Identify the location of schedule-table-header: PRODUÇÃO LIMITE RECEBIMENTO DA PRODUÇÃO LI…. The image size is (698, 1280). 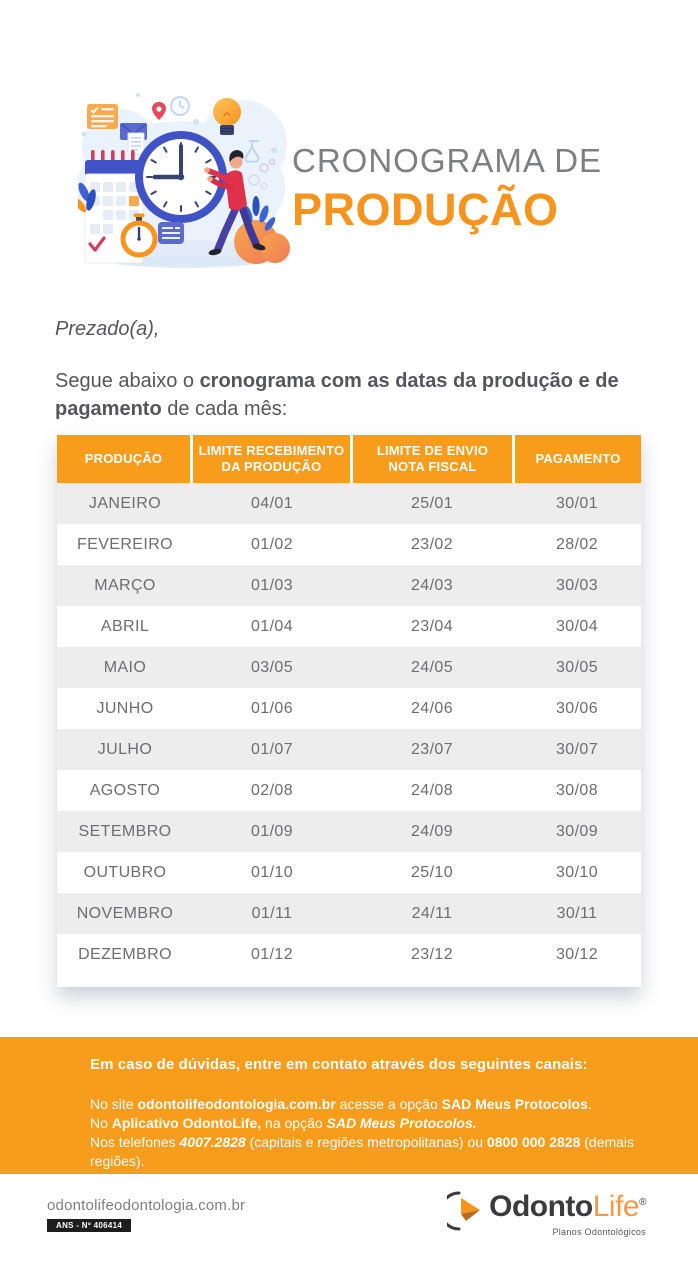
(349, 459).